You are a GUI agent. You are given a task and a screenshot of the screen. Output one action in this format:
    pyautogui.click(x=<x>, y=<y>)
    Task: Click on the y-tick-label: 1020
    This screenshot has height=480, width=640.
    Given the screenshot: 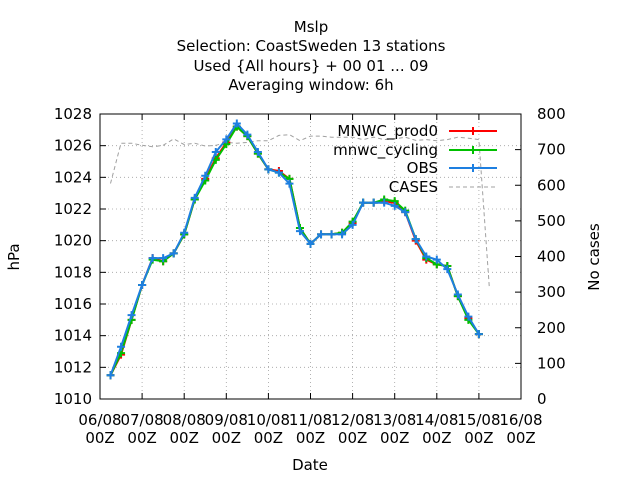 What is the action you would take?
    pyautogui.click(x=73, y=241)
    